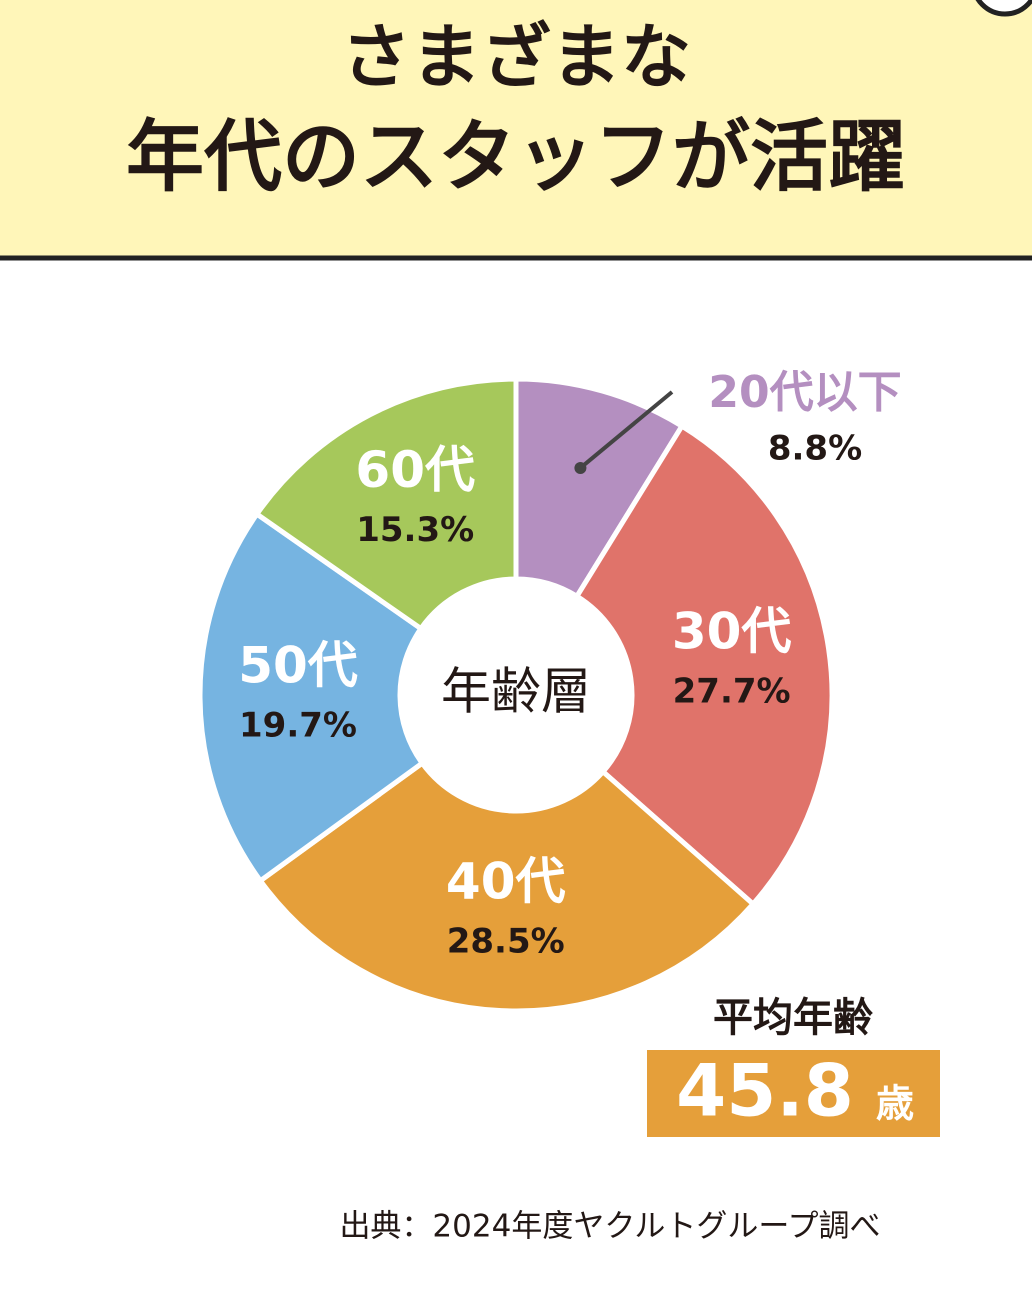 Image resolution: width=1032 pixels, height=1304 pixels. Describe the element at coordinates (793, 1018) in the screenshot. I see `average-label: 平均年齢` at that location.